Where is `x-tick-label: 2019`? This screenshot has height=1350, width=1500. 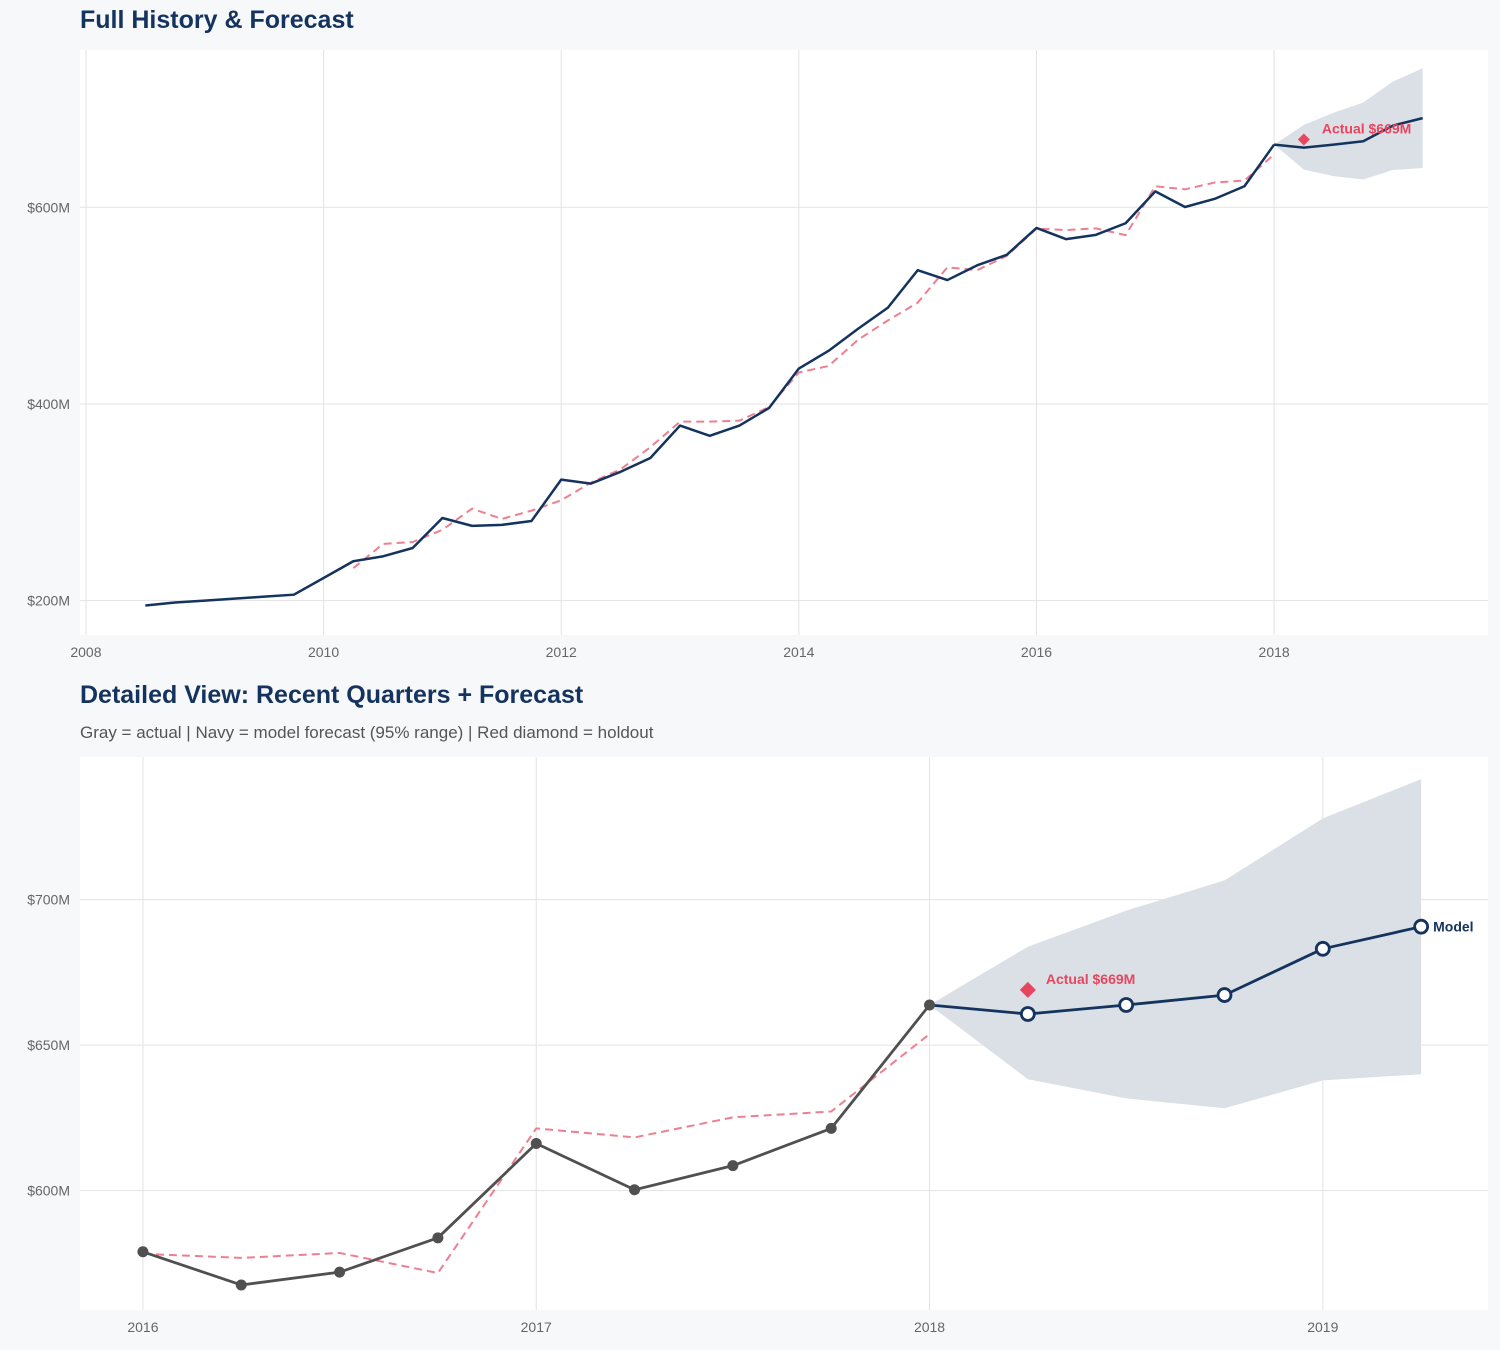
x-tick-label: 2019 is located at coordinates (1322, 1327).